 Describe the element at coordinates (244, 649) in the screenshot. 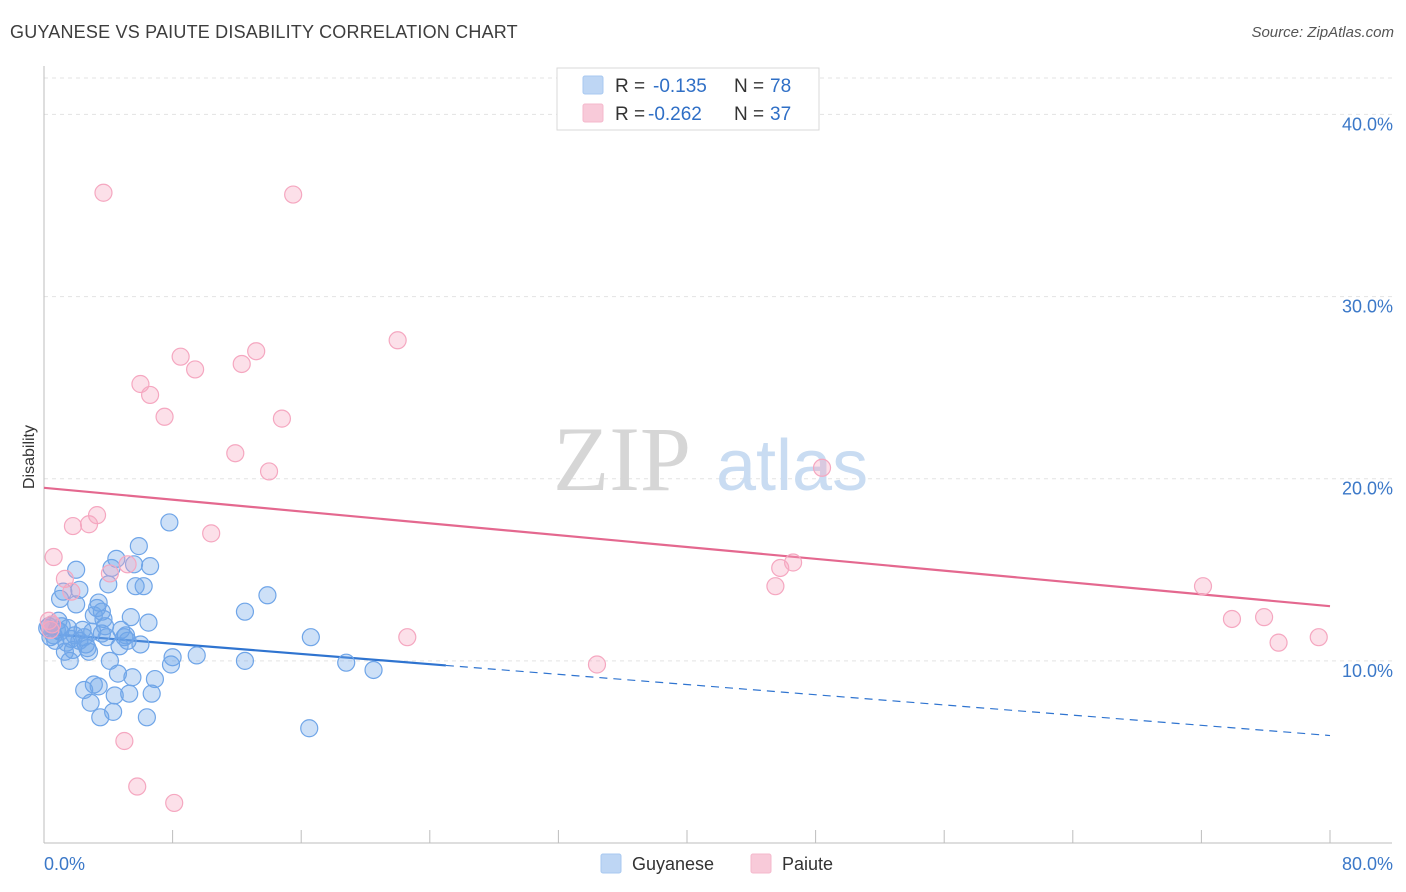

I see `trend-line-guyanese` at that location.